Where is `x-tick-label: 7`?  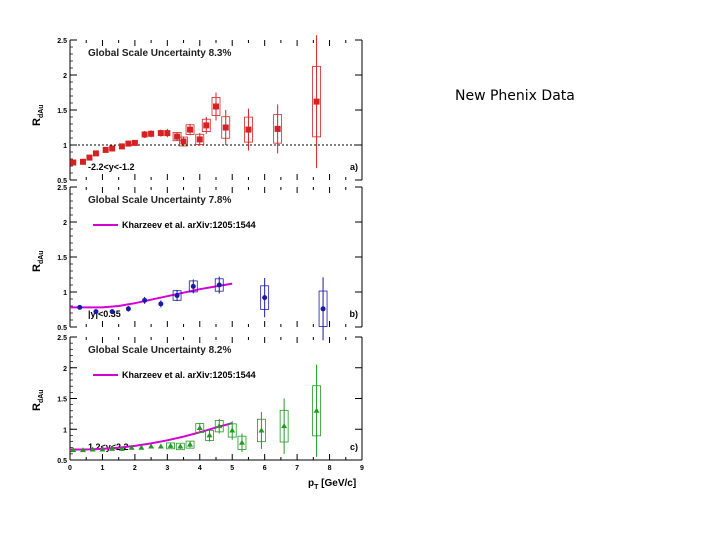
x-tick-label: 7 is located at coordinates (297, 468).